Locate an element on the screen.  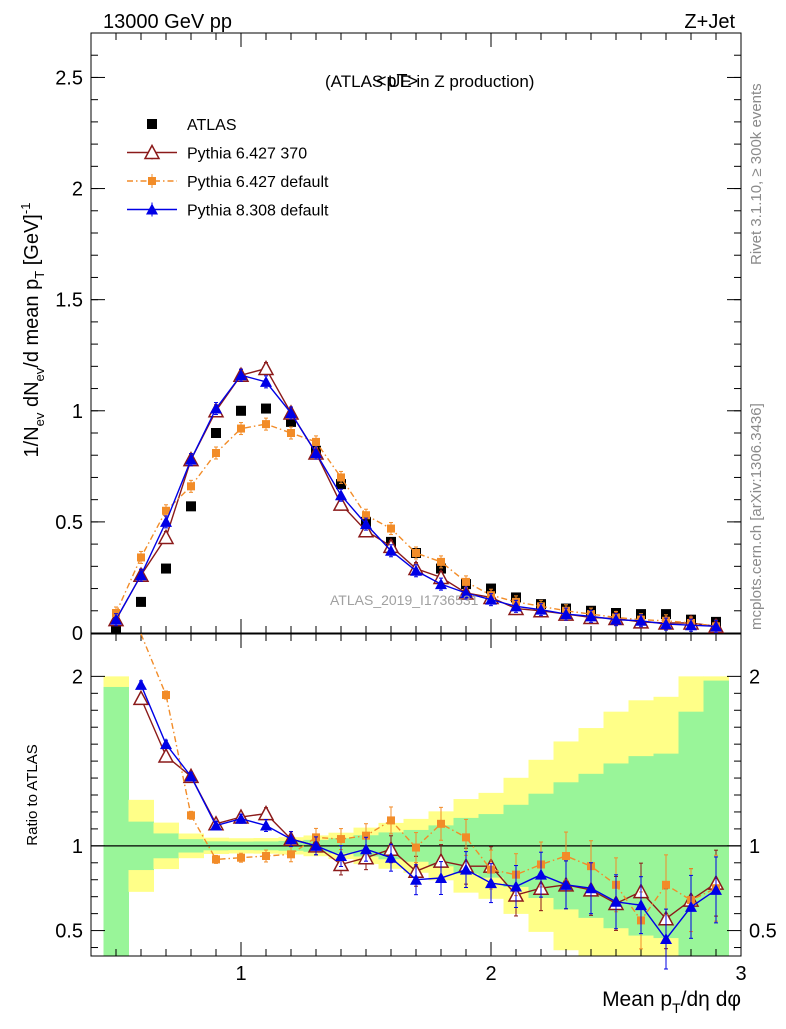
x-axis-label: Mean pT/dη dφ is located at coordinates (671, 1002).